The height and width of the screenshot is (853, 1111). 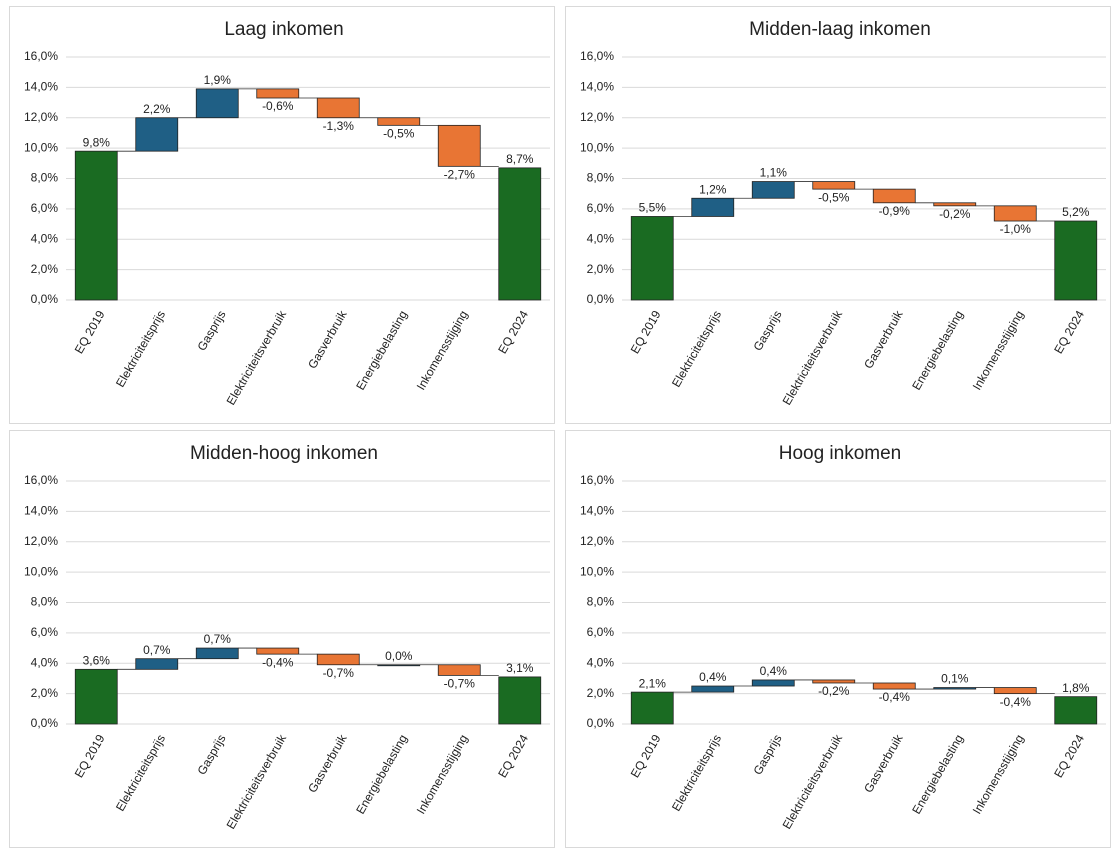 What do you see at coordinates (774, 173) in the screenshot?
I see `value-label: 1,1%` at bounding box center [774, 173].